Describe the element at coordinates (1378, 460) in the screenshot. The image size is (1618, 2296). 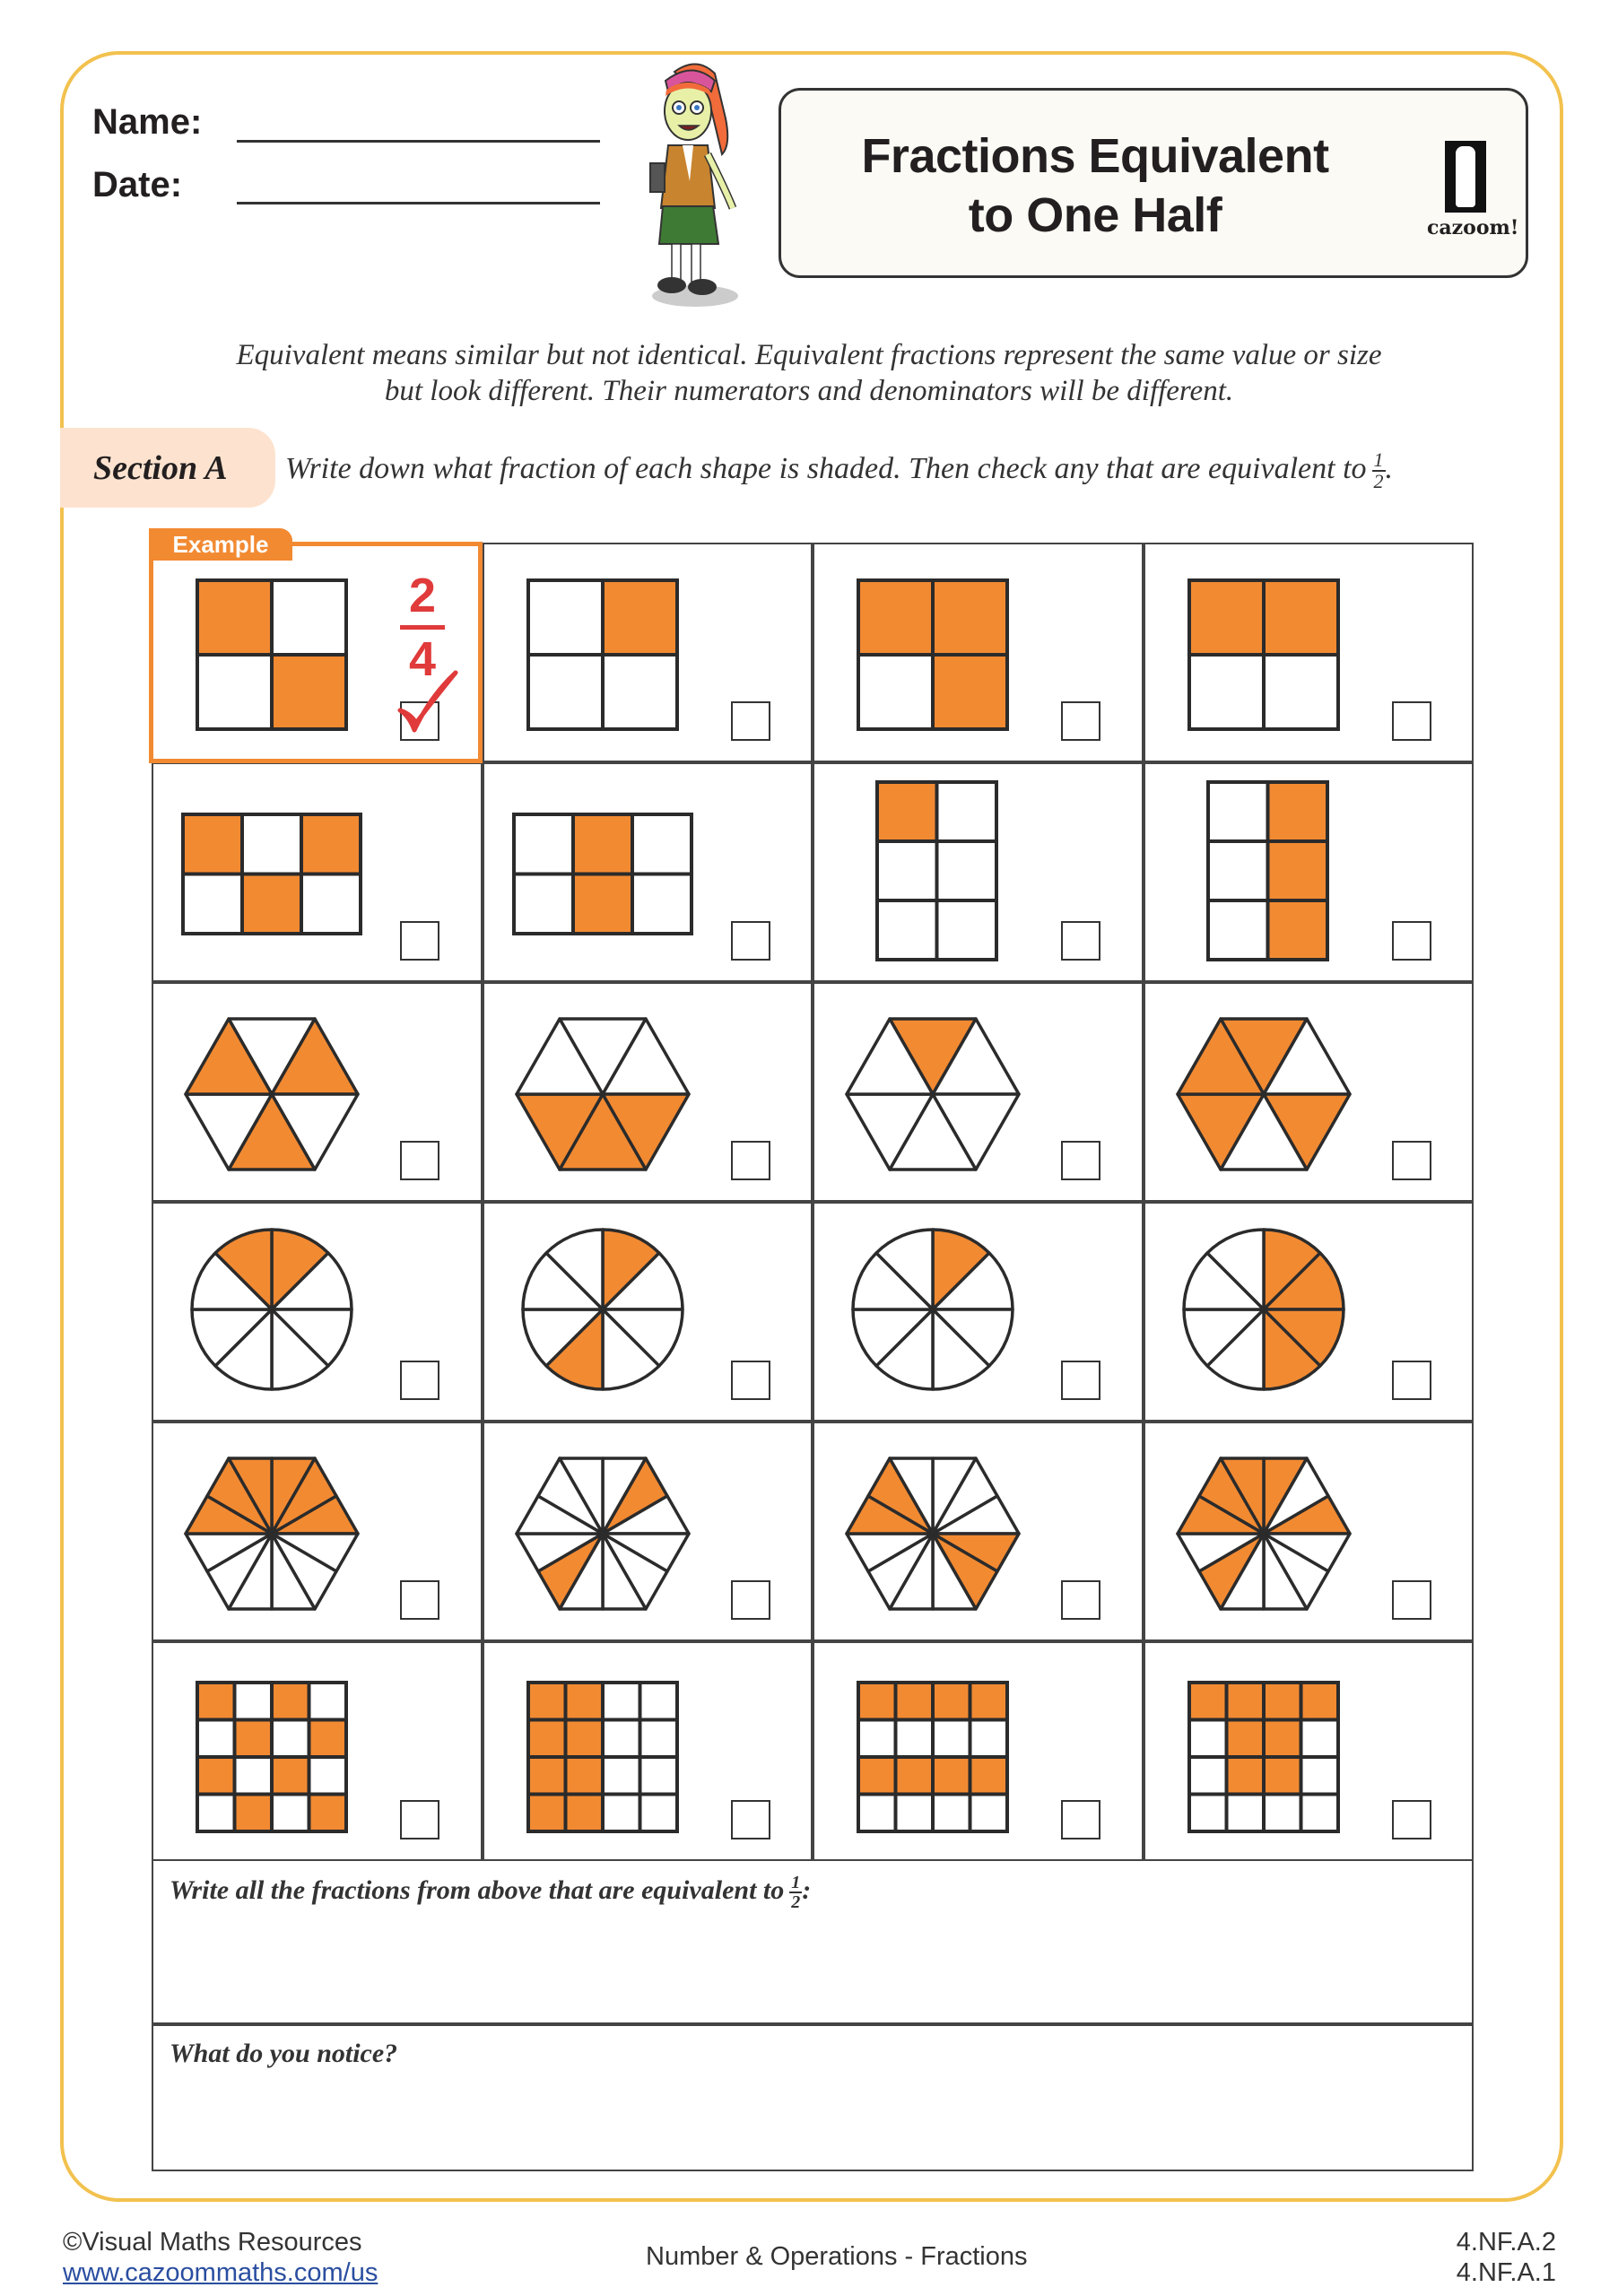
I see `fraction-numerator: 1` at that location.